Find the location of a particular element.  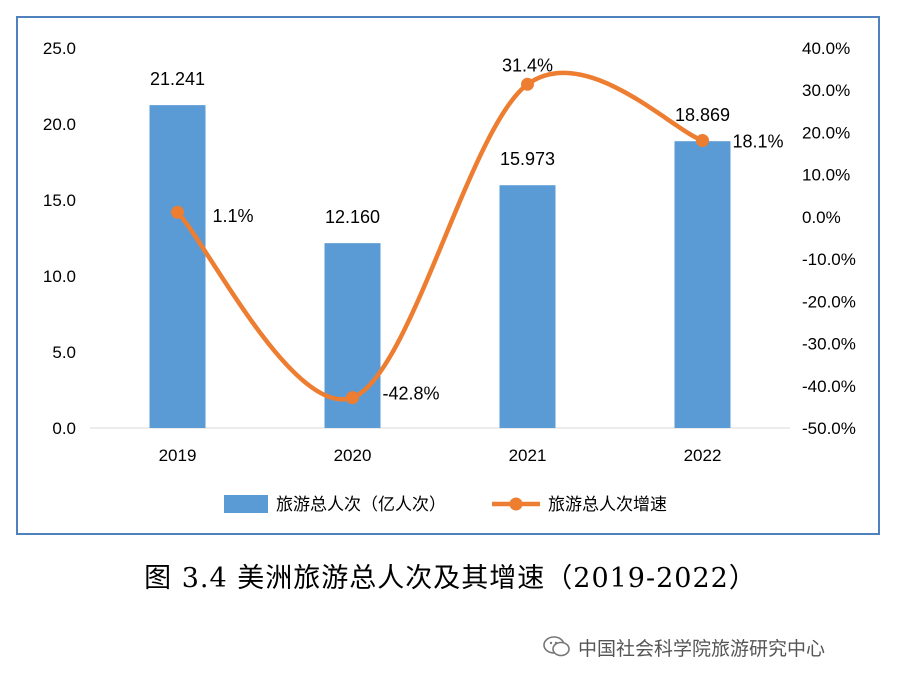

bar-value-label: 18.869 is located at coordinates (702, 115).